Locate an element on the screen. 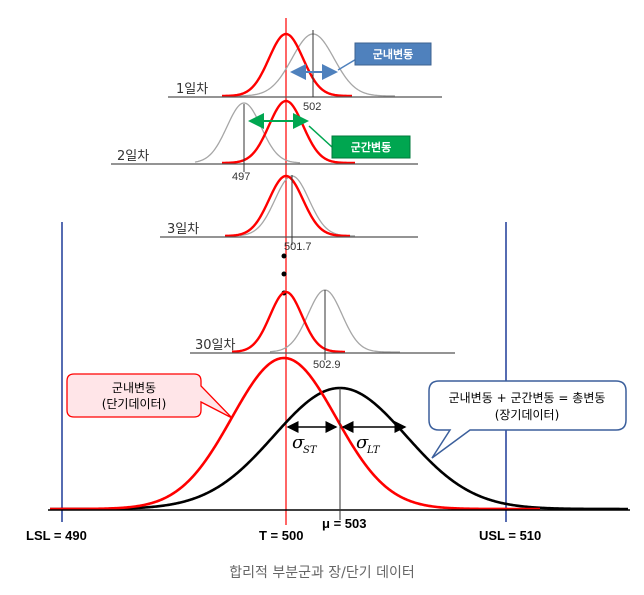 The width and height of the screenshot is (644, 595). lsl-label: LSL = 490 is located at coordinates (56, 535).